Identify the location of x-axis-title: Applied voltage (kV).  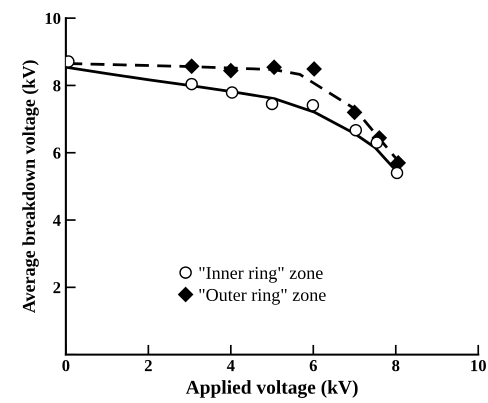
(272, 389).